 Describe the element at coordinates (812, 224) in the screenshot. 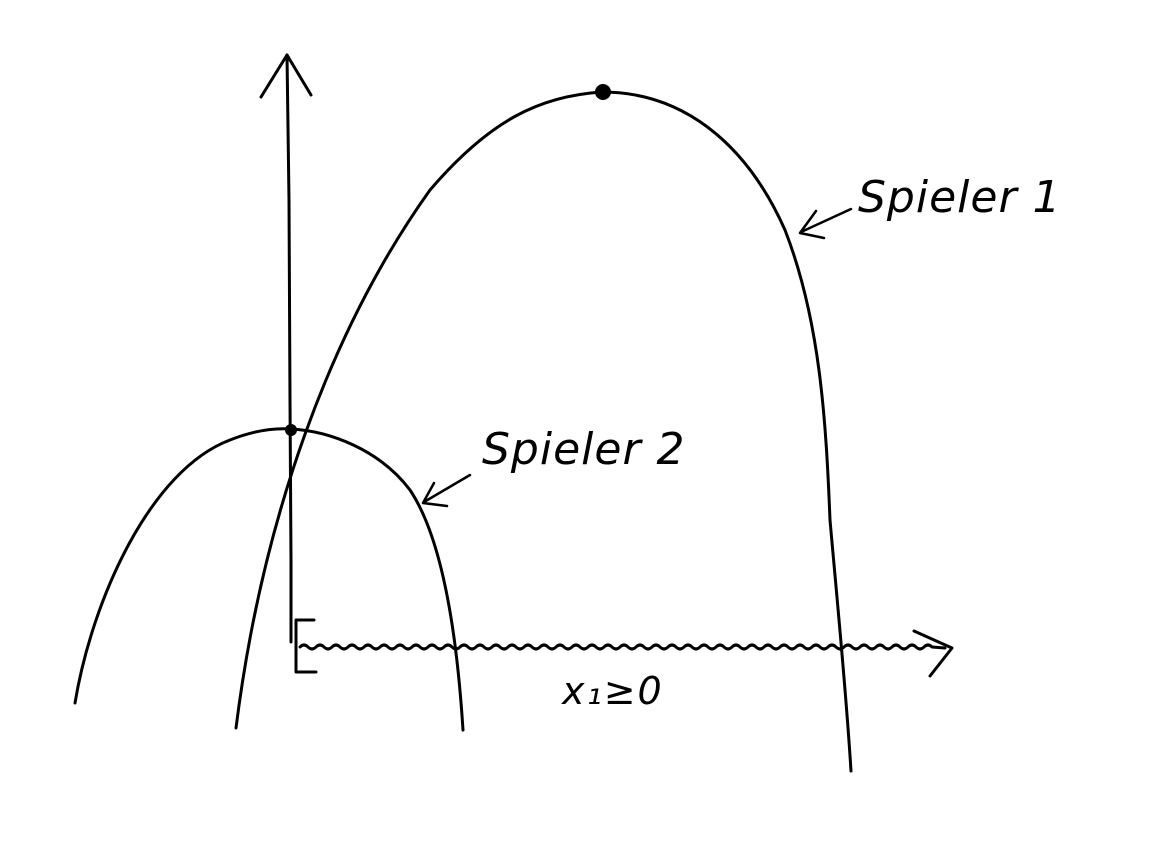

I see `player1-pointer-arrowhead` at that location.